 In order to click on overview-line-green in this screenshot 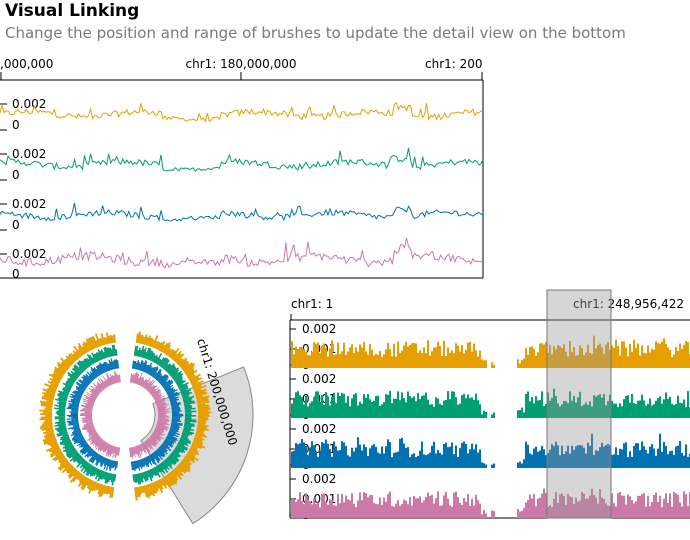, I will do `click(242, 160)`.